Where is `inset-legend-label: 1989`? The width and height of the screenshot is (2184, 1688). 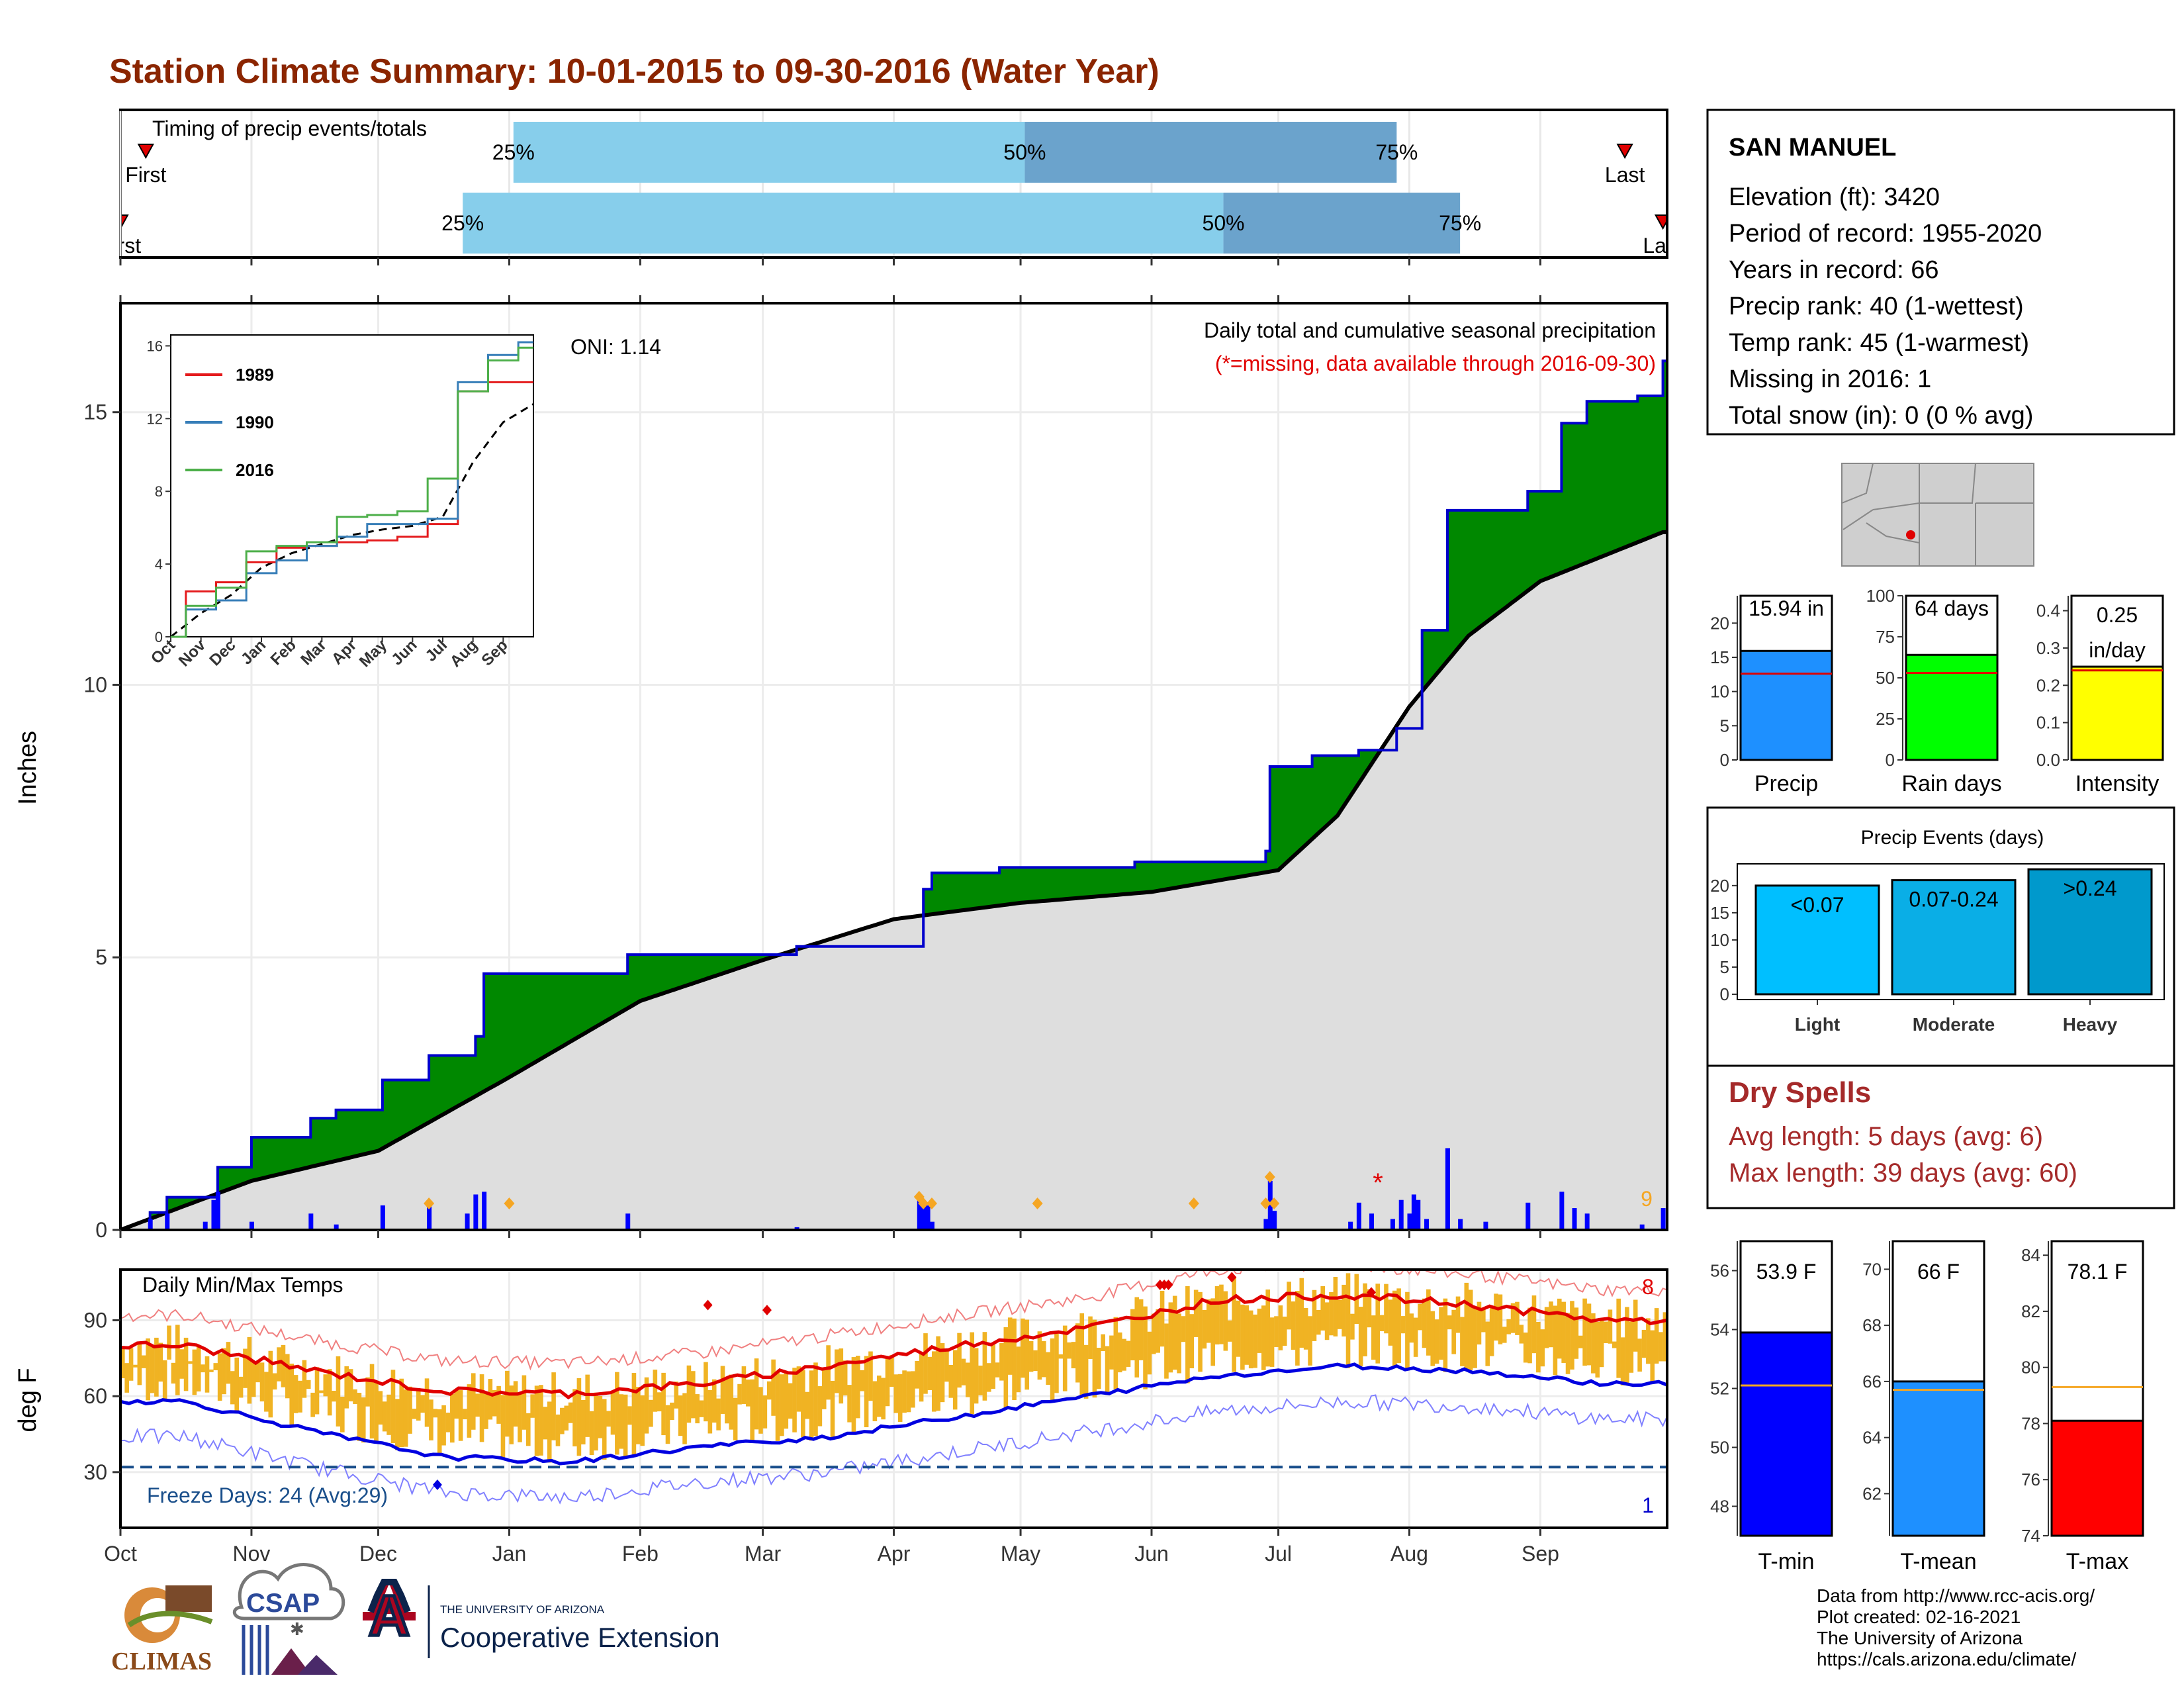
inset-legend-label: 1989 is located at coordinates (255, 375).